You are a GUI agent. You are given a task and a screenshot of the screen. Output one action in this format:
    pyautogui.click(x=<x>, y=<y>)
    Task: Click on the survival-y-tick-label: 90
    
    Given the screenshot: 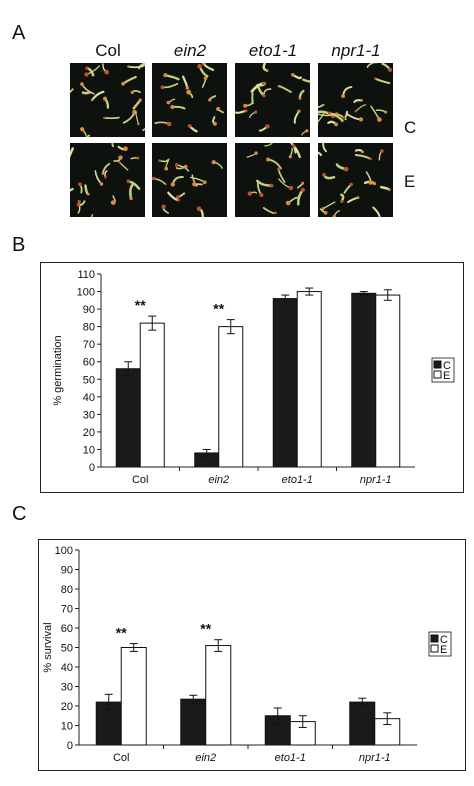 What is the action you would take?
    pyautogui.click(x=67, y=571)
    